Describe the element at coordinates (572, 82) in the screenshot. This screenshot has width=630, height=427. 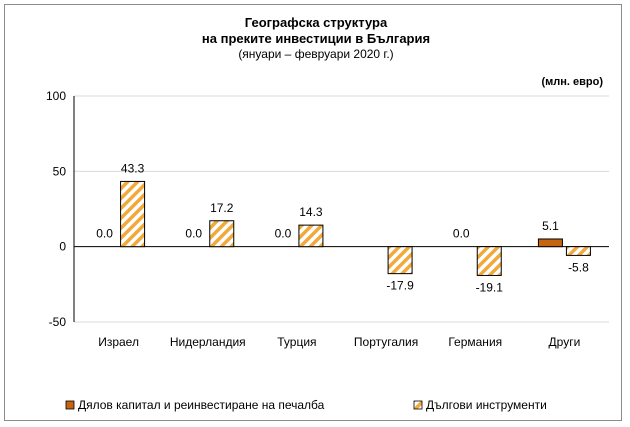
I see `unit-label: (млн. евро)` at that location.